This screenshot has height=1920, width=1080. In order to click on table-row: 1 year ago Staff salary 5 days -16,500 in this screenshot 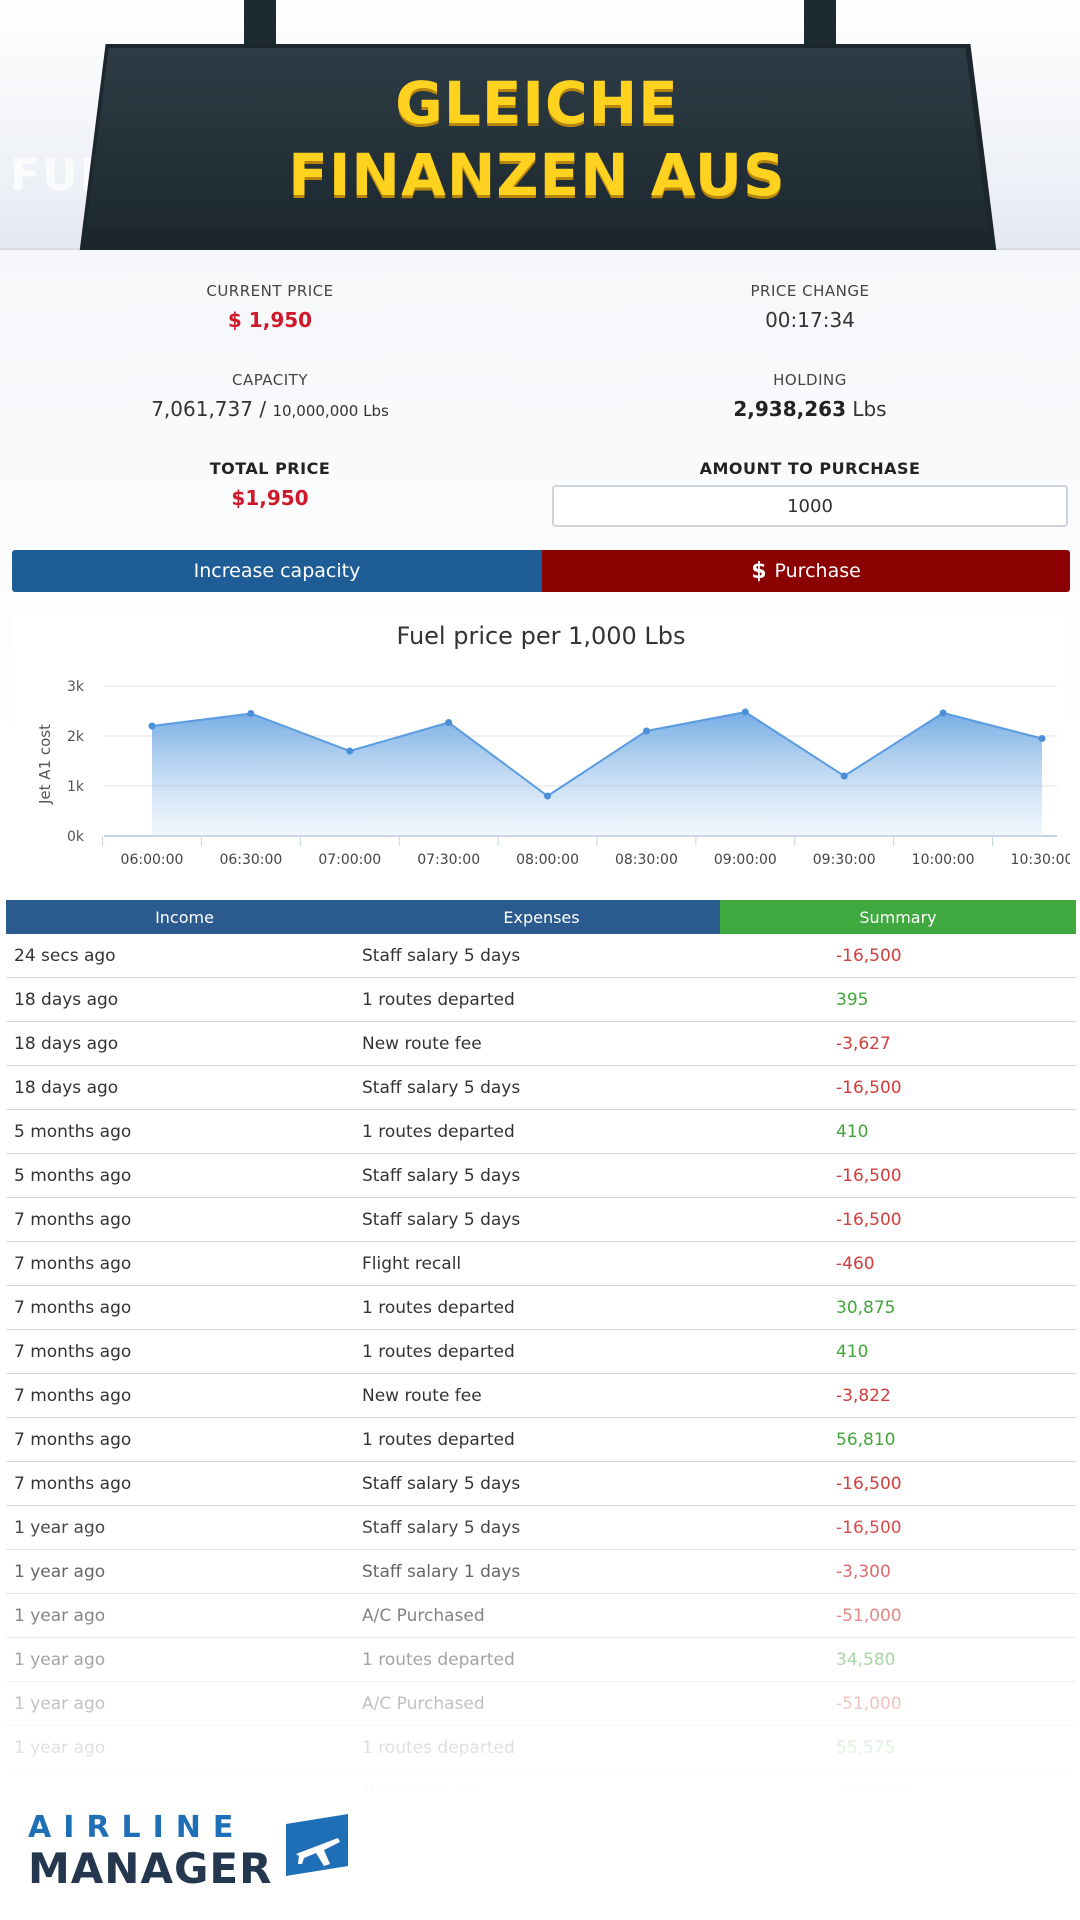, I will do `click(541, 1528)`.